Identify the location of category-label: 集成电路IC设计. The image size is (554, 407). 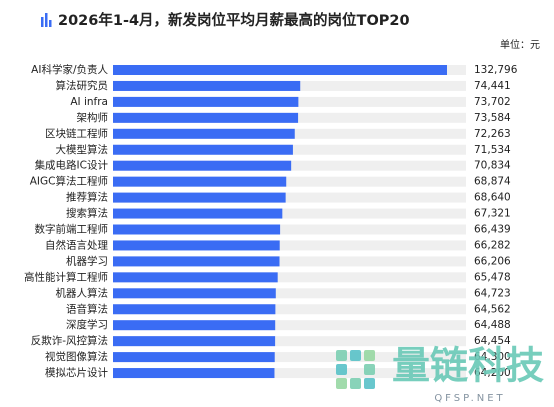
(72, 165).